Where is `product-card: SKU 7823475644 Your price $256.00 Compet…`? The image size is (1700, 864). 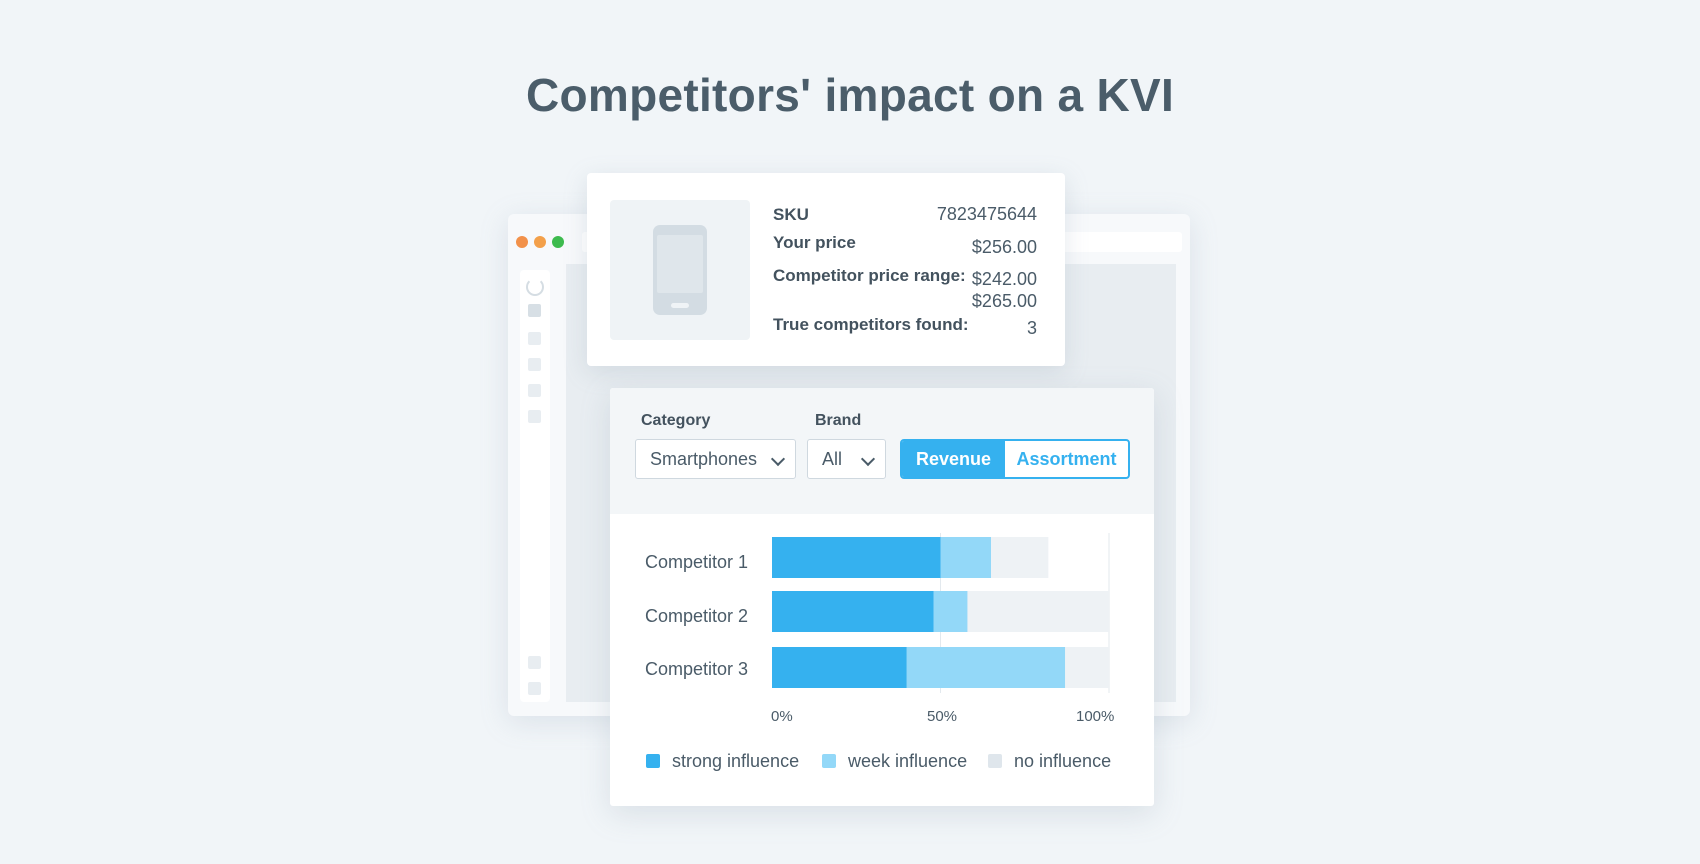 product-card: SKU 7823475644 Your price $256.00 Compet… is located at coordinates (826, 269).